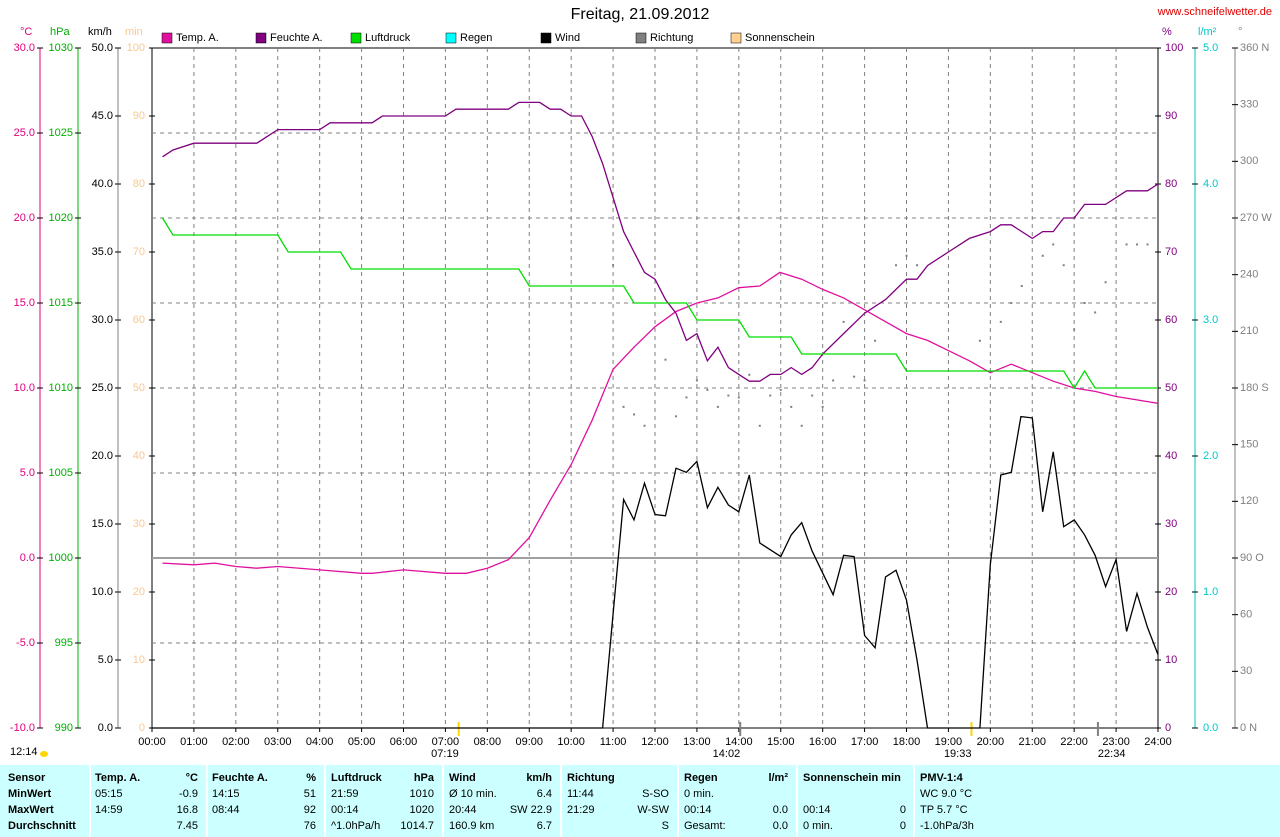 This screenshot has width=1280, height=837. I want to click on x-tick-label: 18:00, so click(907, 742).